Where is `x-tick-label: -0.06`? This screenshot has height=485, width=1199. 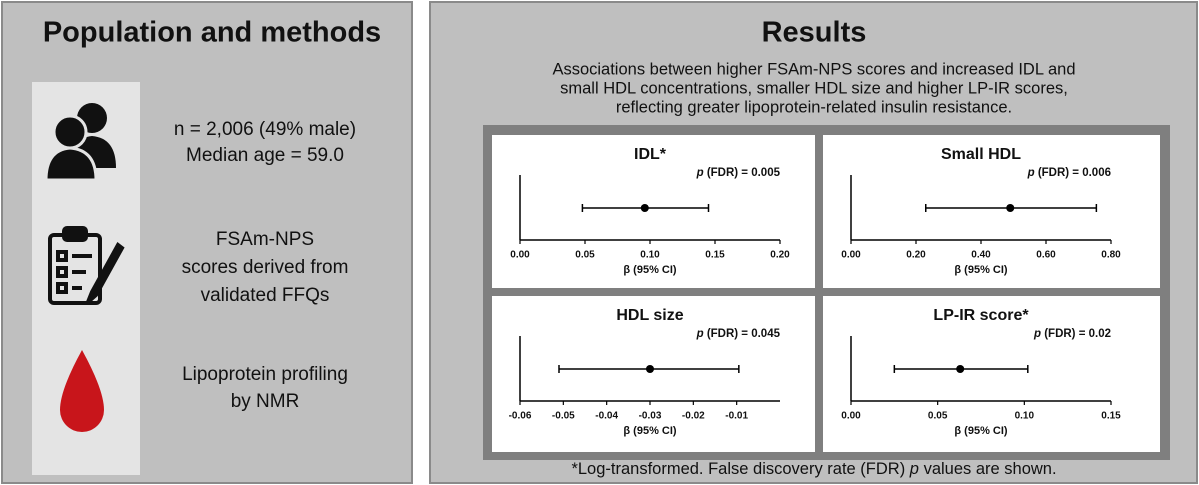
x-tick-label: -0.06 is located at coordinates (520, 416).